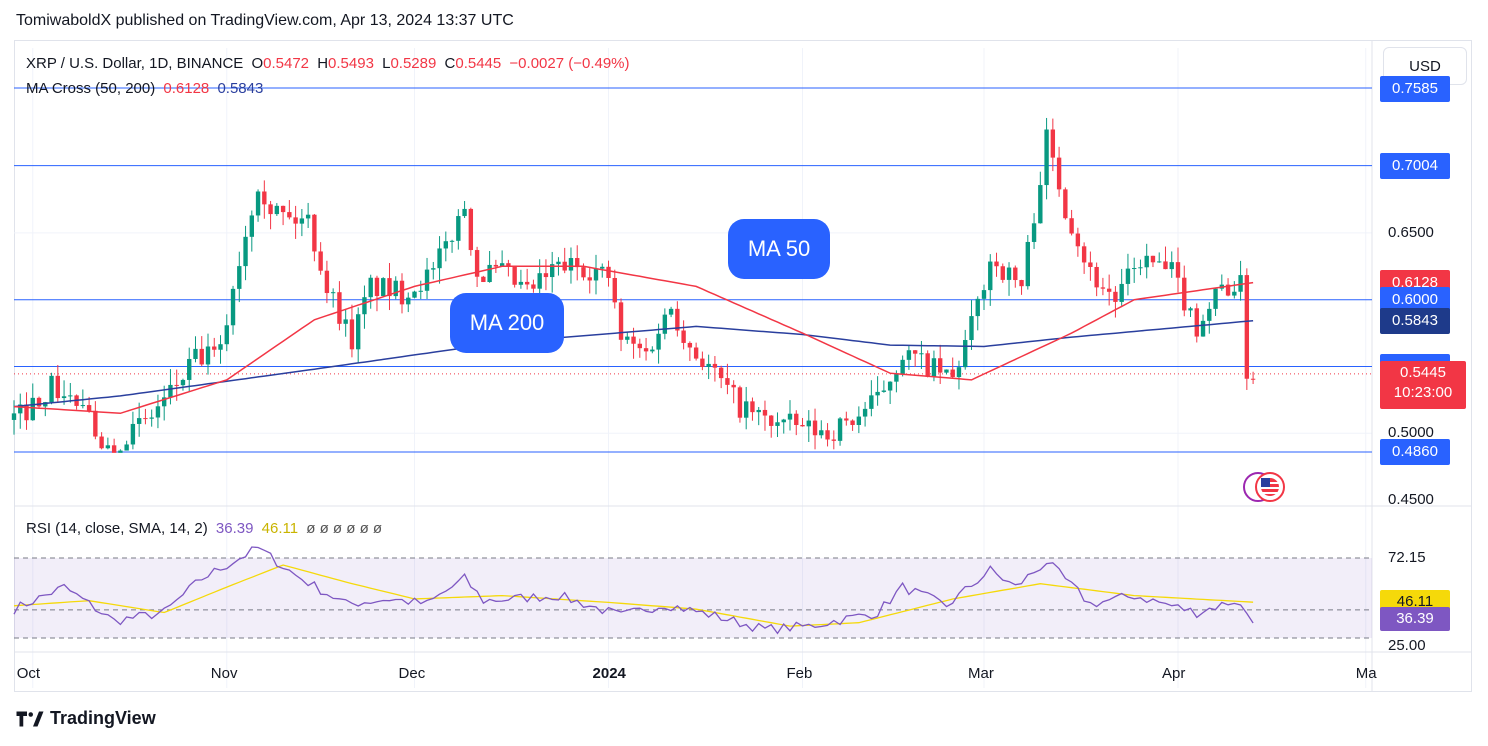 The width and height of the screenshot is (1488, 746). Describe the element at coordinates (633, 595) in the screenshot. I see `rsi-sma-line` at that location.